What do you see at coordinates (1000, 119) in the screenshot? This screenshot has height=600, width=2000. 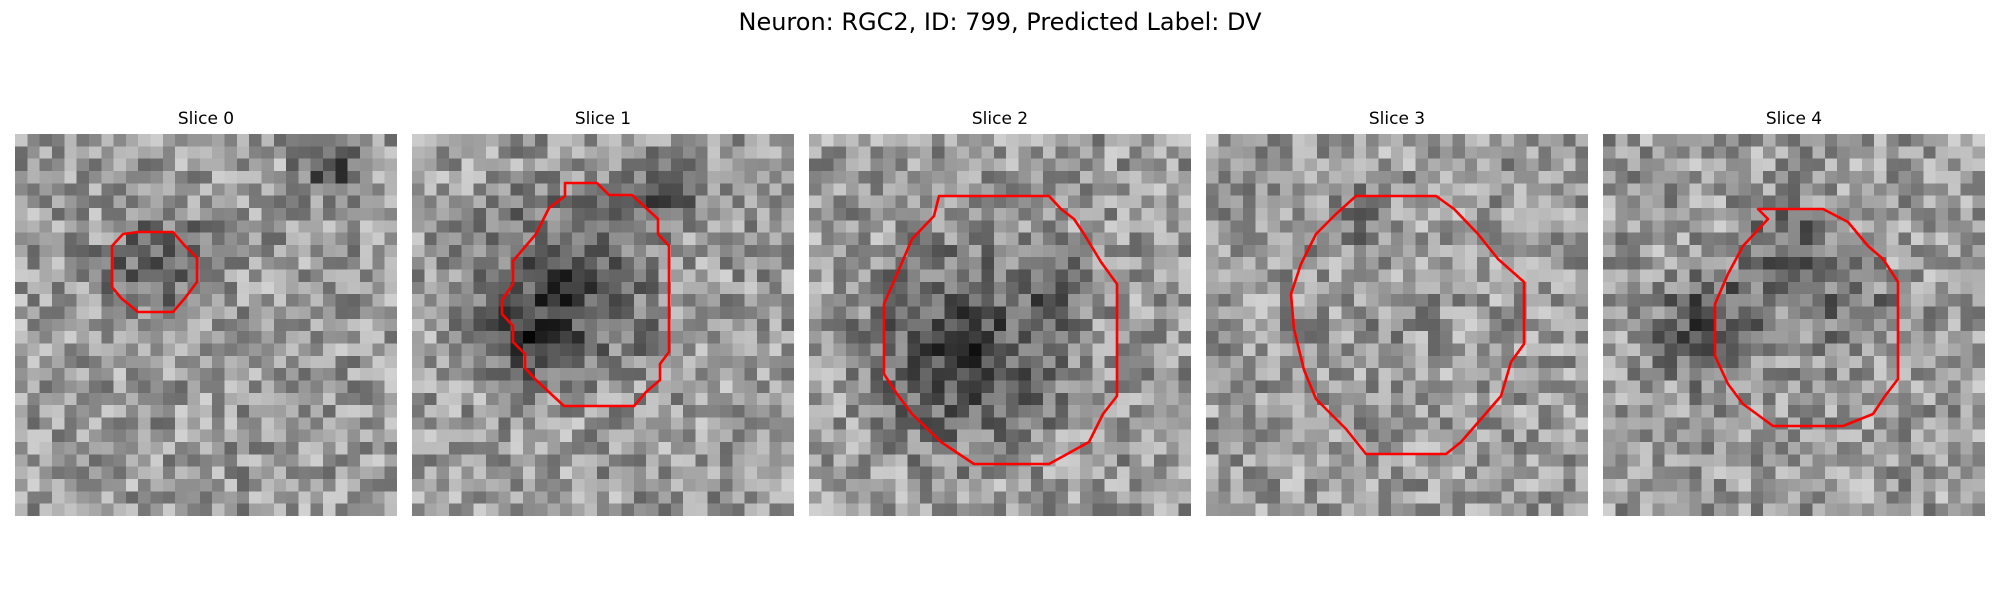 I see `slice-title: Slice 2` at bounding box center [1000, 119].